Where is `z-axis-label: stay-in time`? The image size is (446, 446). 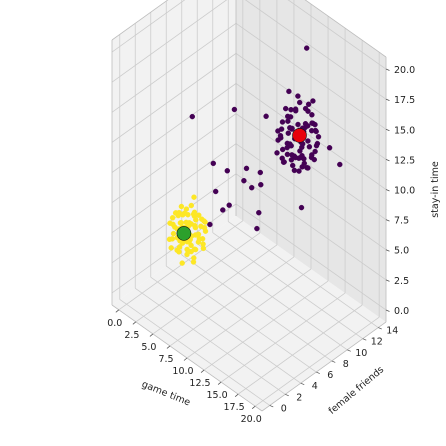
z-axis-label: stay-in time is located at coordinates (435, 189).